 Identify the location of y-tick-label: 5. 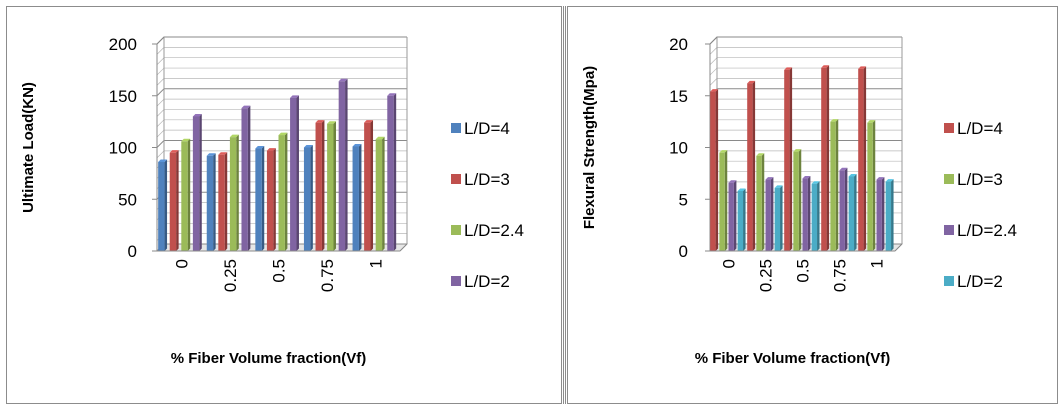
(683, 199).